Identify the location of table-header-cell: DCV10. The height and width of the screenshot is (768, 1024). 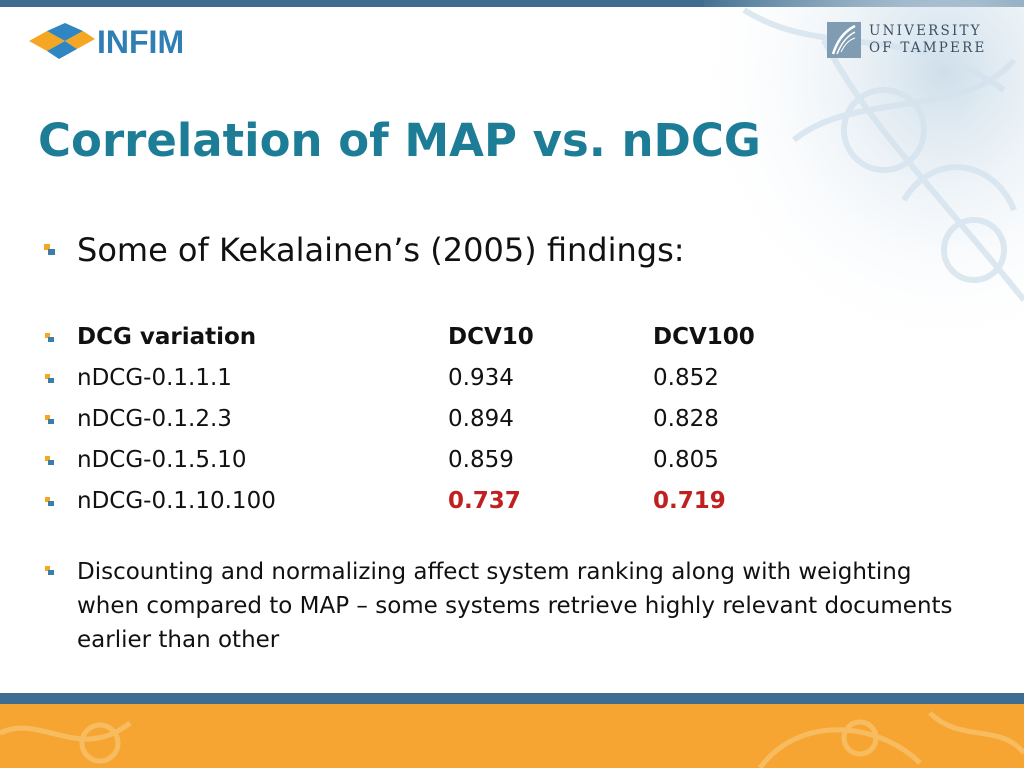
(491, 337).